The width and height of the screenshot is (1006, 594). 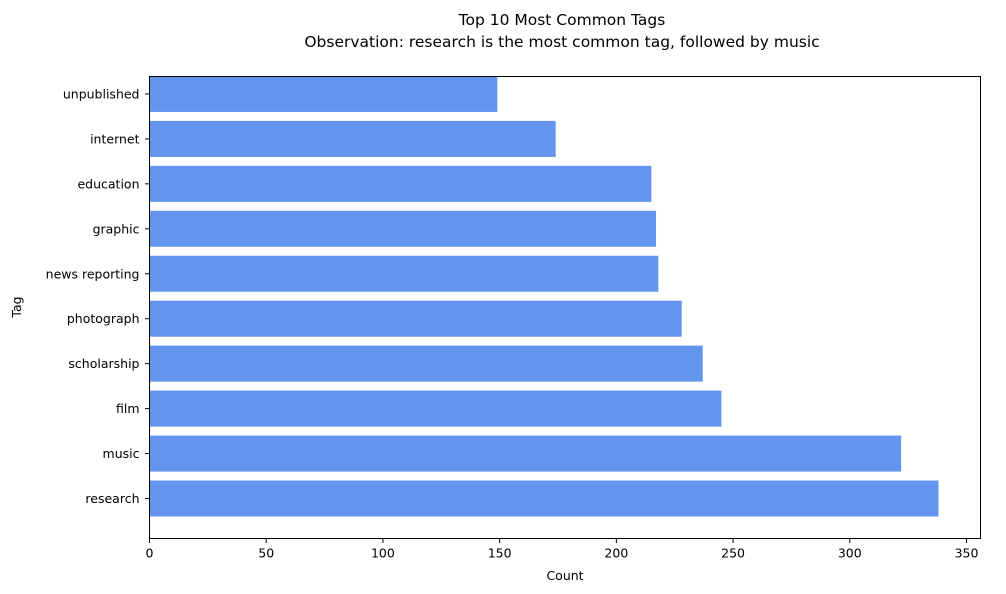 What do you see at coordinates (544, 498) in the screenshot?
I see `bar-research` at bounding box center [544, 498].